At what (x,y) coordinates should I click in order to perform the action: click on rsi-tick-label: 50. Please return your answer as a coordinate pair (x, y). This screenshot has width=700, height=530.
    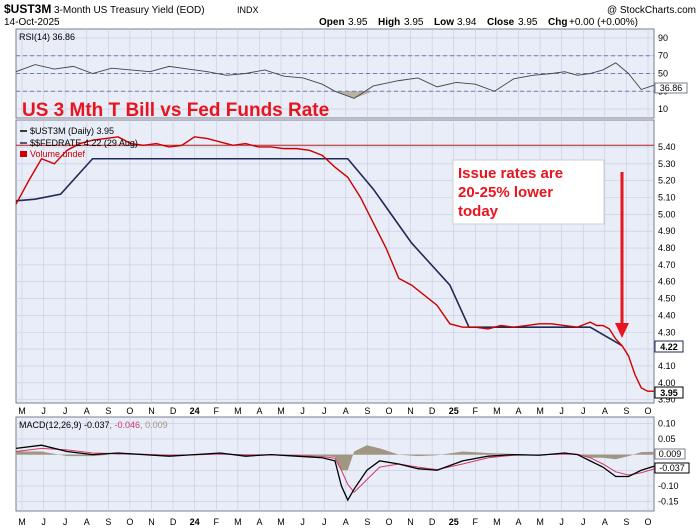
    Looking at the image, I should click on (663, 74).